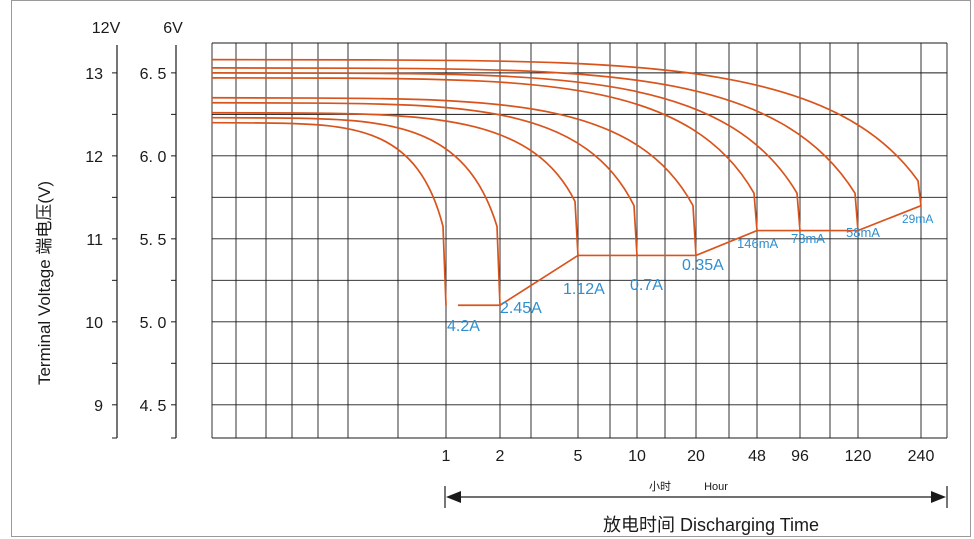 Image resolution: width=974 pixels, height=539 pixels. I want to click on x-axis-range-arrow, so click(696, 497).